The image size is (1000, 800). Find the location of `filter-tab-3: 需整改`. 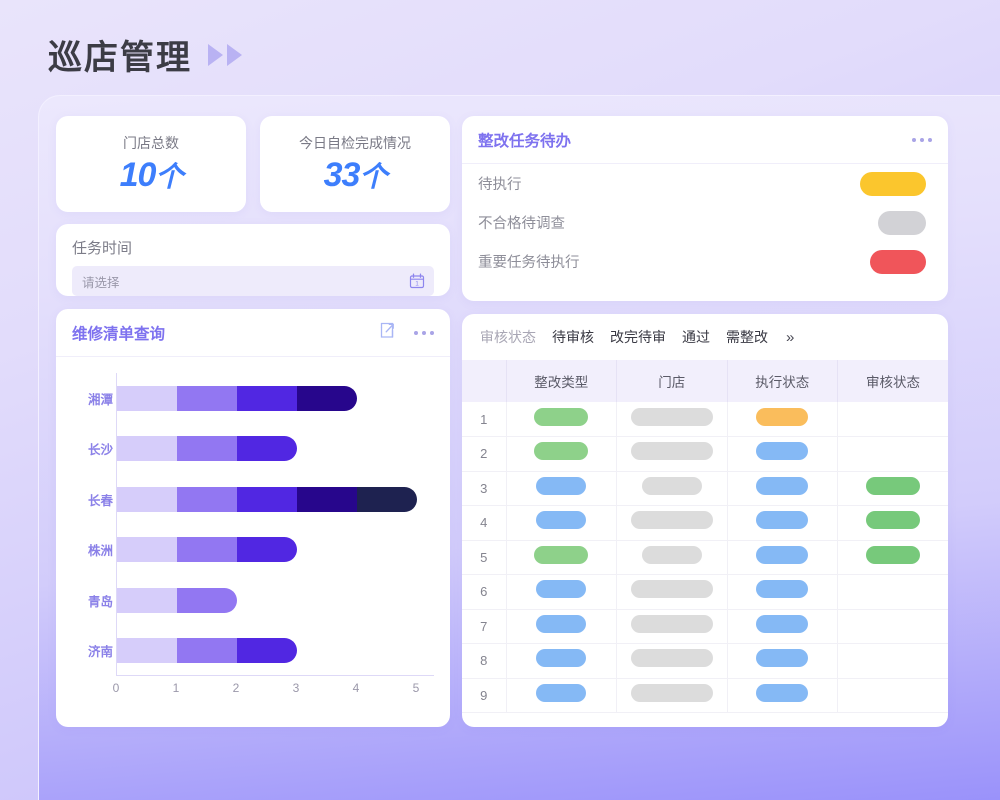

filter-tab-3: 需整改 is located at coordinates (747, 337).